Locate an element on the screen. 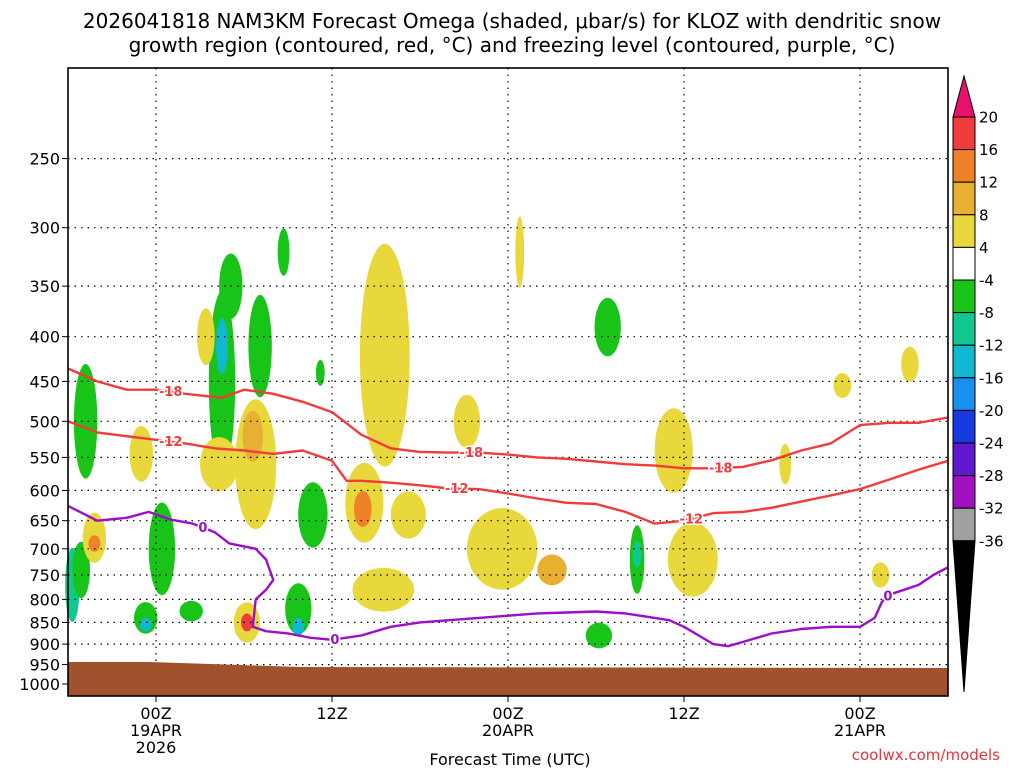 This screenshot has height=768, width=1024. x-tick-label: 21APR is located at coordinates (860, 730).